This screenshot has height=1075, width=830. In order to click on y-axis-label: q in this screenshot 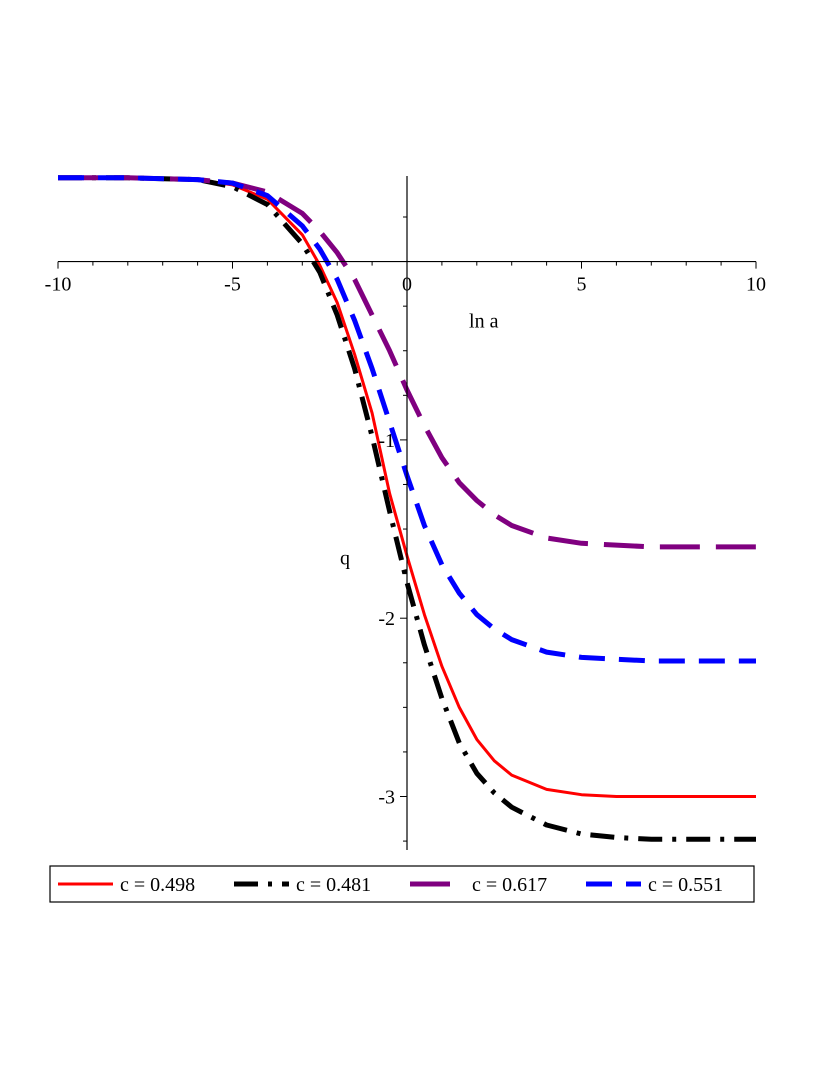, I will do `click(345, 559)`.